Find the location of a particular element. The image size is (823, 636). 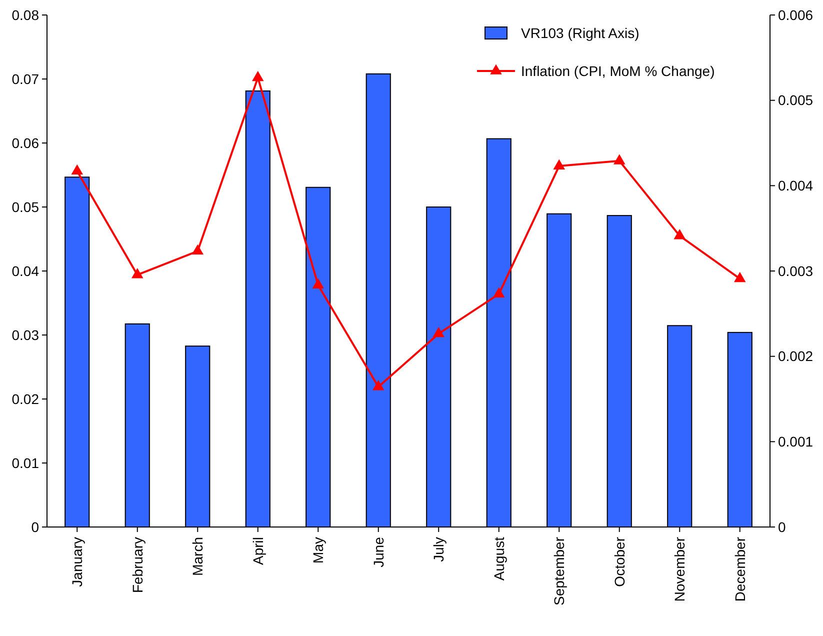

y2-tick-label: 0.004 is located at coordinates (796, 186).